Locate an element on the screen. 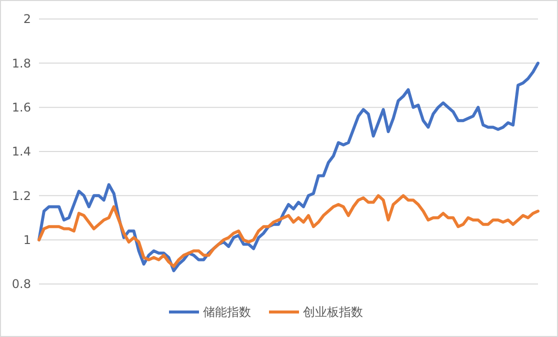  y-tick-label: 0.8 is located at coordinates (21, 284).